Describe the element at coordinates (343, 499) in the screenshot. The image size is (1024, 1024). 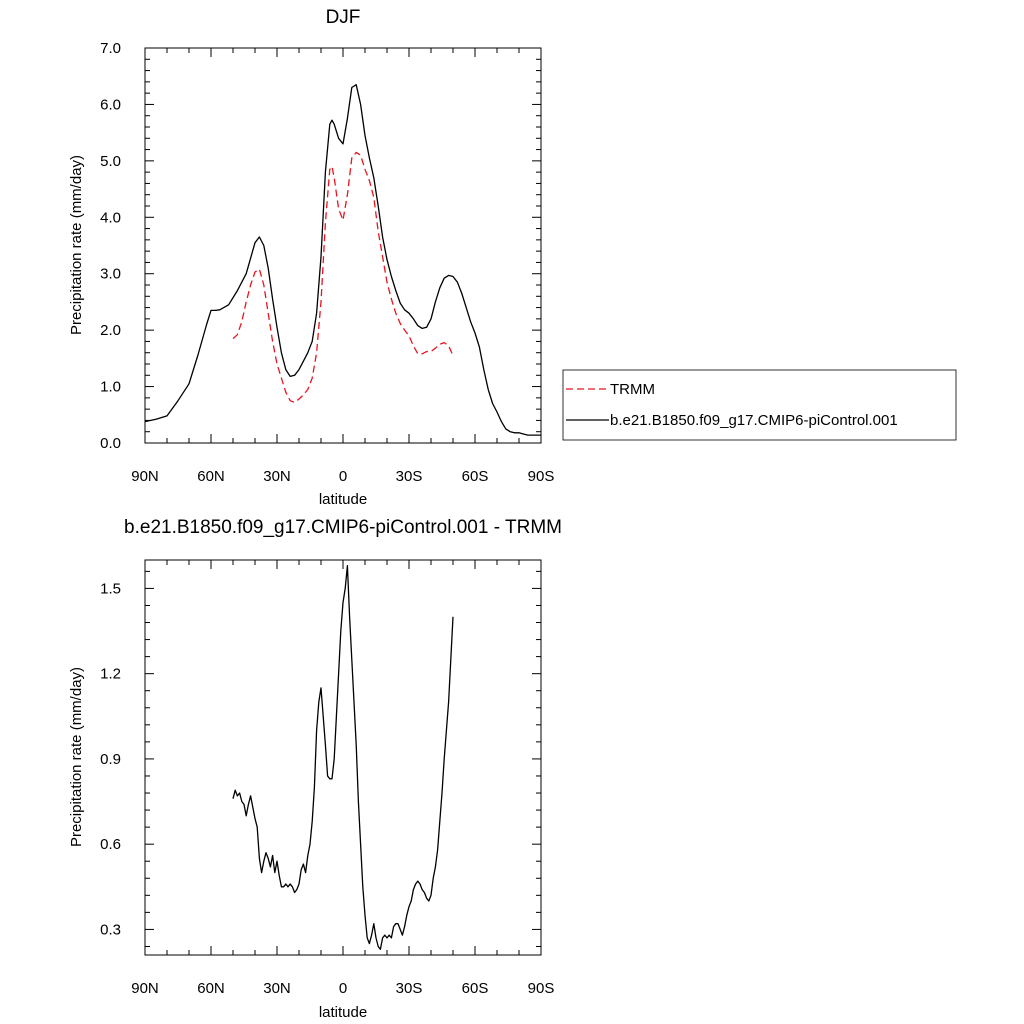
I see `top-chart-xlabel: latitude` at that location.